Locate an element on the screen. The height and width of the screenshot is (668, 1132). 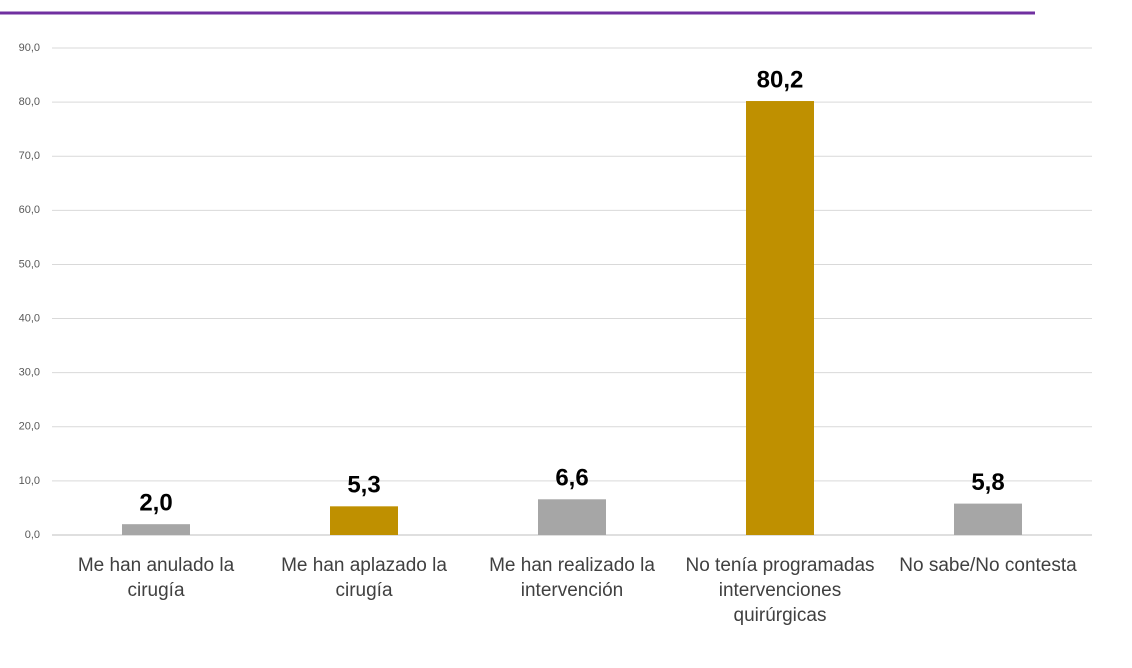
x-tick-label: Me han aplazado la cirugía is located at coordinates (364, 578).